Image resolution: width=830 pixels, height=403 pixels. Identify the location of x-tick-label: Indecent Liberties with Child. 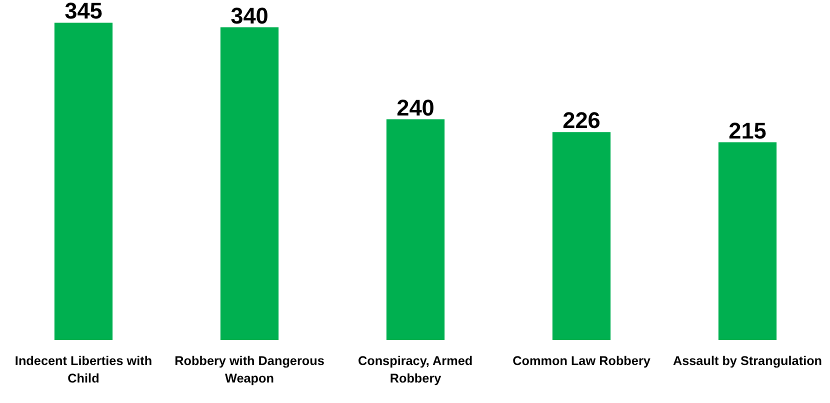
(83, 370).